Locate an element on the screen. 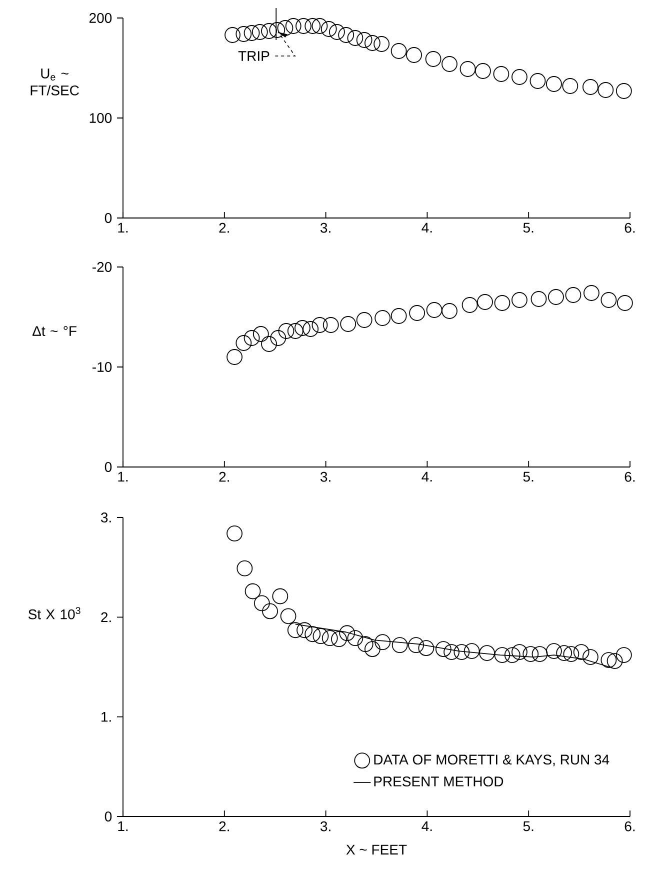 This screenshot has height=874, width=651. y-axis-title: U$_{e}$ ~ FT/SEC is located at coordinates (54, 82).